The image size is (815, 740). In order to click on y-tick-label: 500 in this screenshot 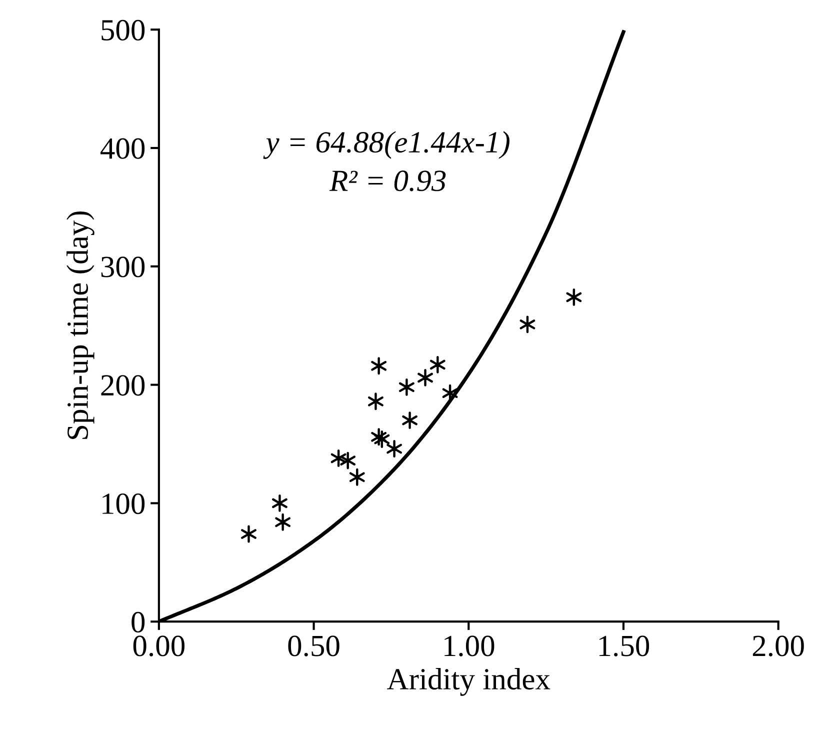, I will do `click(123, 30)`.